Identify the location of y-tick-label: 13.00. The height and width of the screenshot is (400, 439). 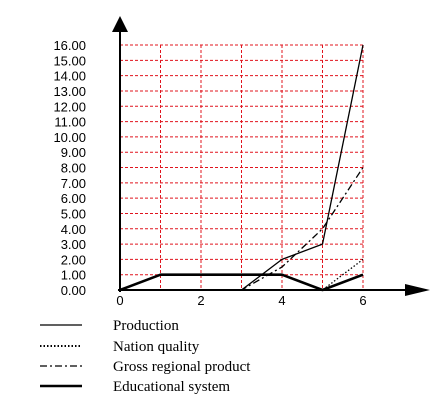
(69, 91).